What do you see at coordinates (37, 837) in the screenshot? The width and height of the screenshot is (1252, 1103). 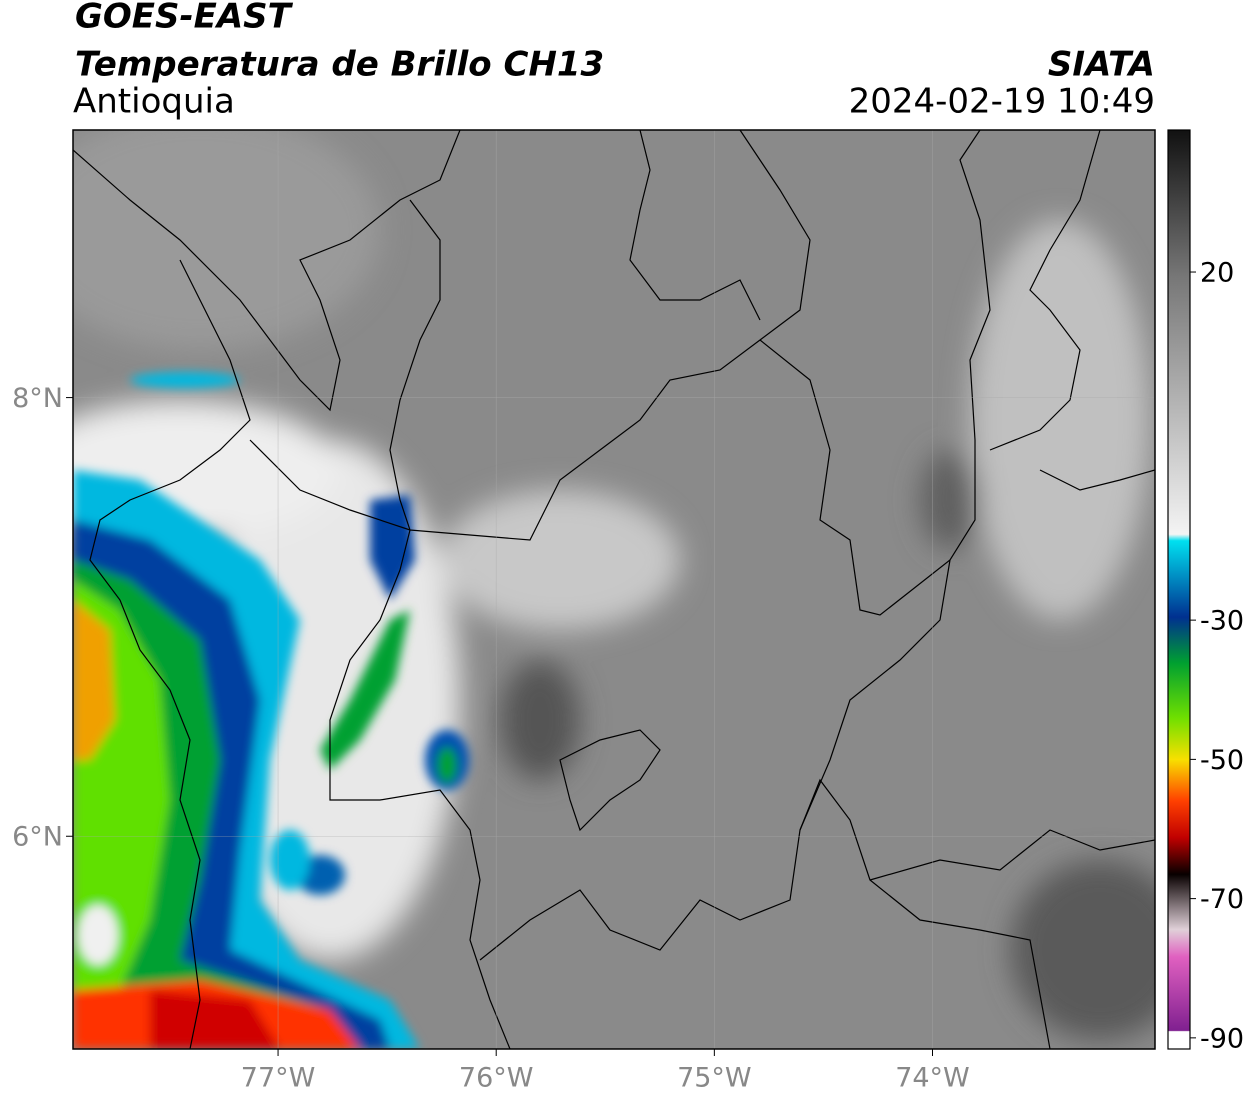 I see `y-tick-label: 6°N` at bounding box center [37, 837].